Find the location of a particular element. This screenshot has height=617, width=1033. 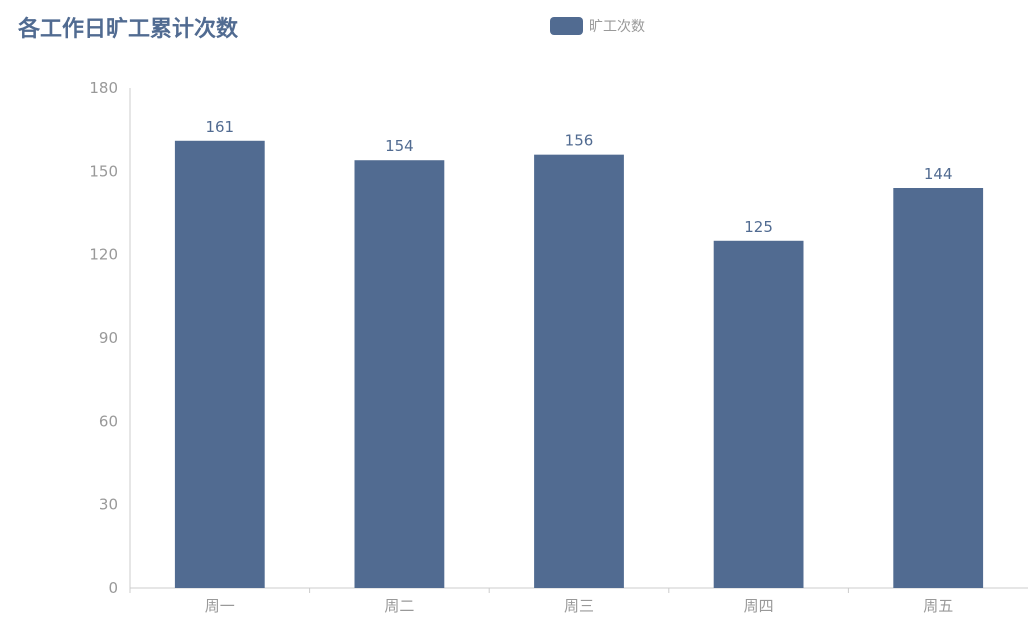

x-tick-label: 周四 is located at coordinates (759, 606).